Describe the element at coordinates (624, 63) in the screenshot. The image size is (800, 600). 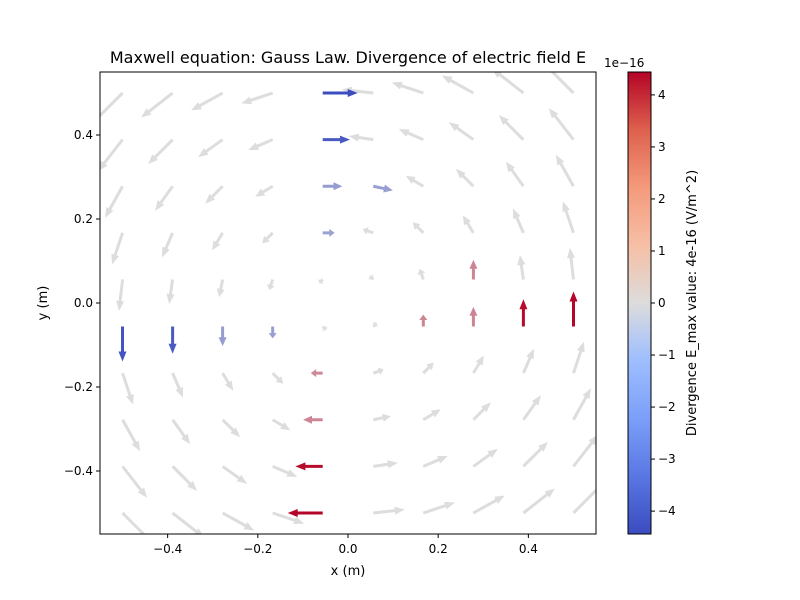
I see `colorbar-offset-text: 1e−16` at that location.